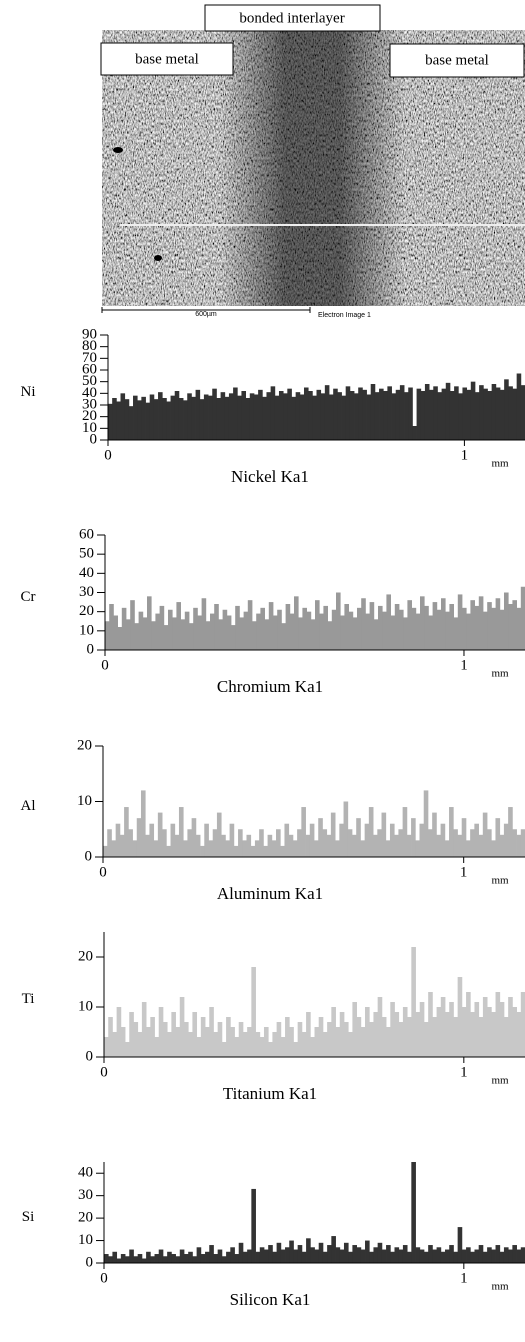 This screenshot has width=525, height=1342. I want to click on x-tick-label: 1, so click(464, 665).